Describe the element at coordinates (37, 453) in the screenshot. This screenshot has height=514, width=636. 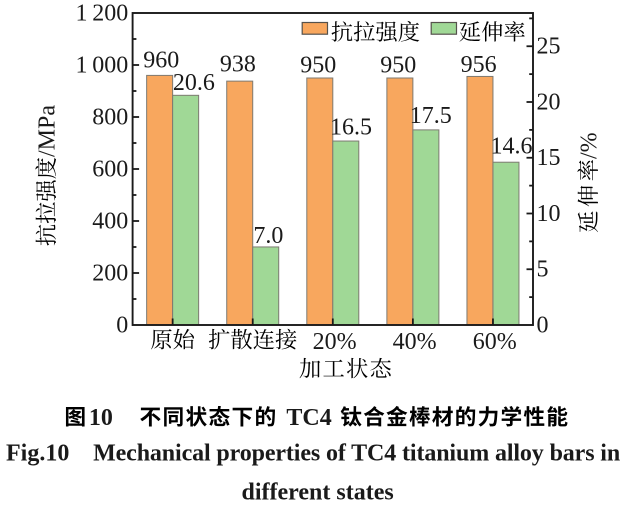
I see `svg-text: Fig.10` at that location.